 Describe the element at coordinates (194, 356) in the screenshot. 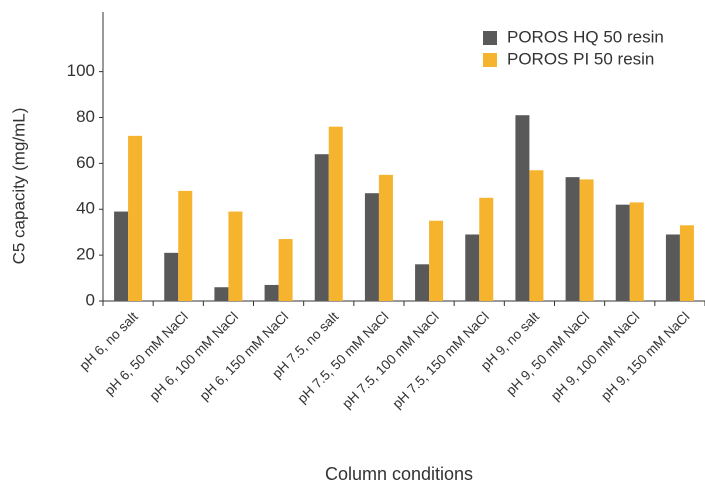

I see `x-tick-label: pH 6, 100 mM NaCl` at that location.